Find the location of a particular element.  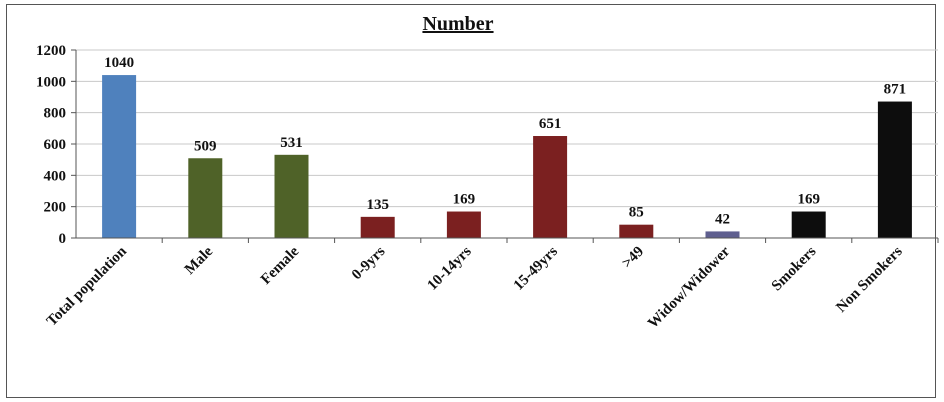

chart-title: Number is located at coordinates (457, 24).